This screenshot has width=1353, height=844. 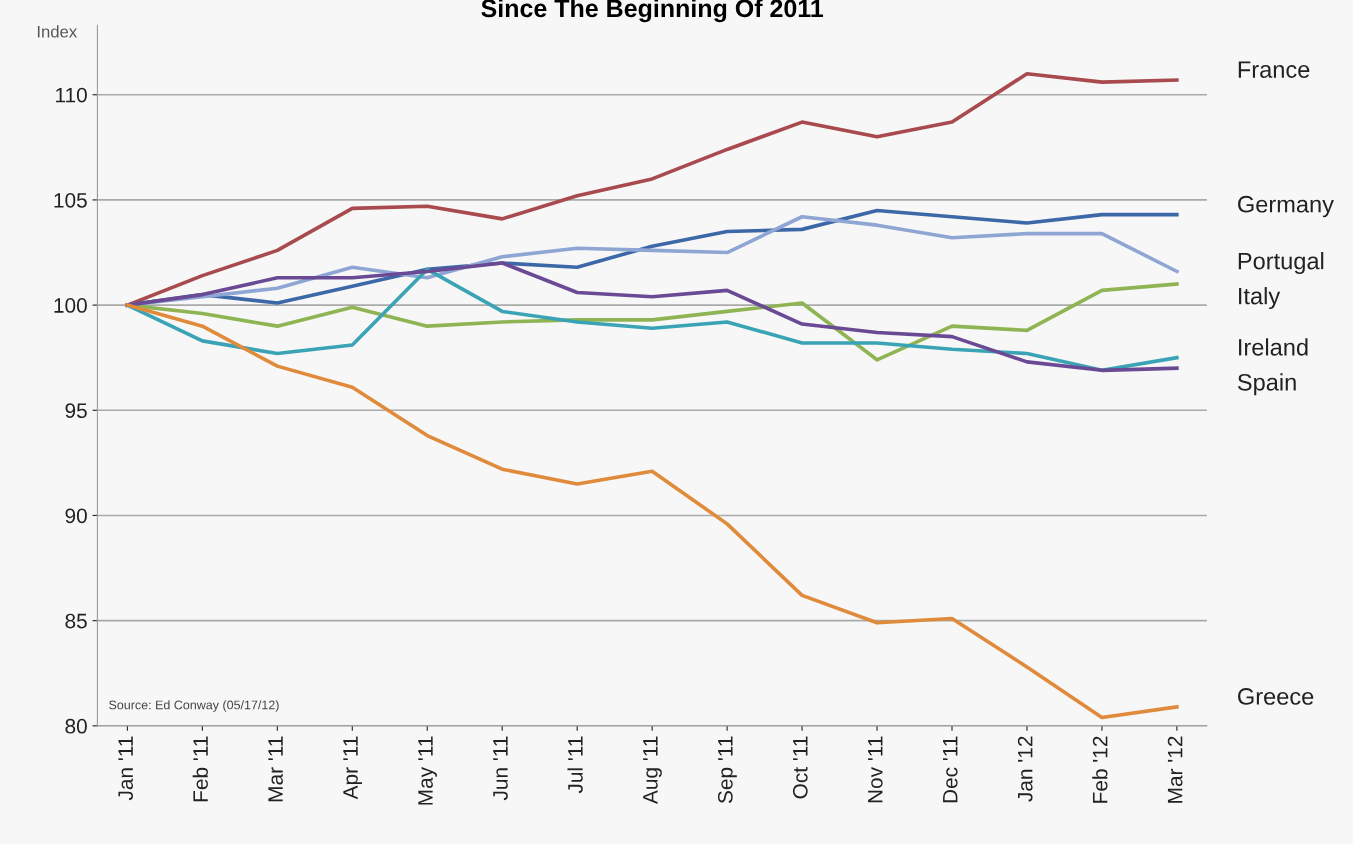 I want to click on y-tick-label: 105, so click(x=70, y=200).